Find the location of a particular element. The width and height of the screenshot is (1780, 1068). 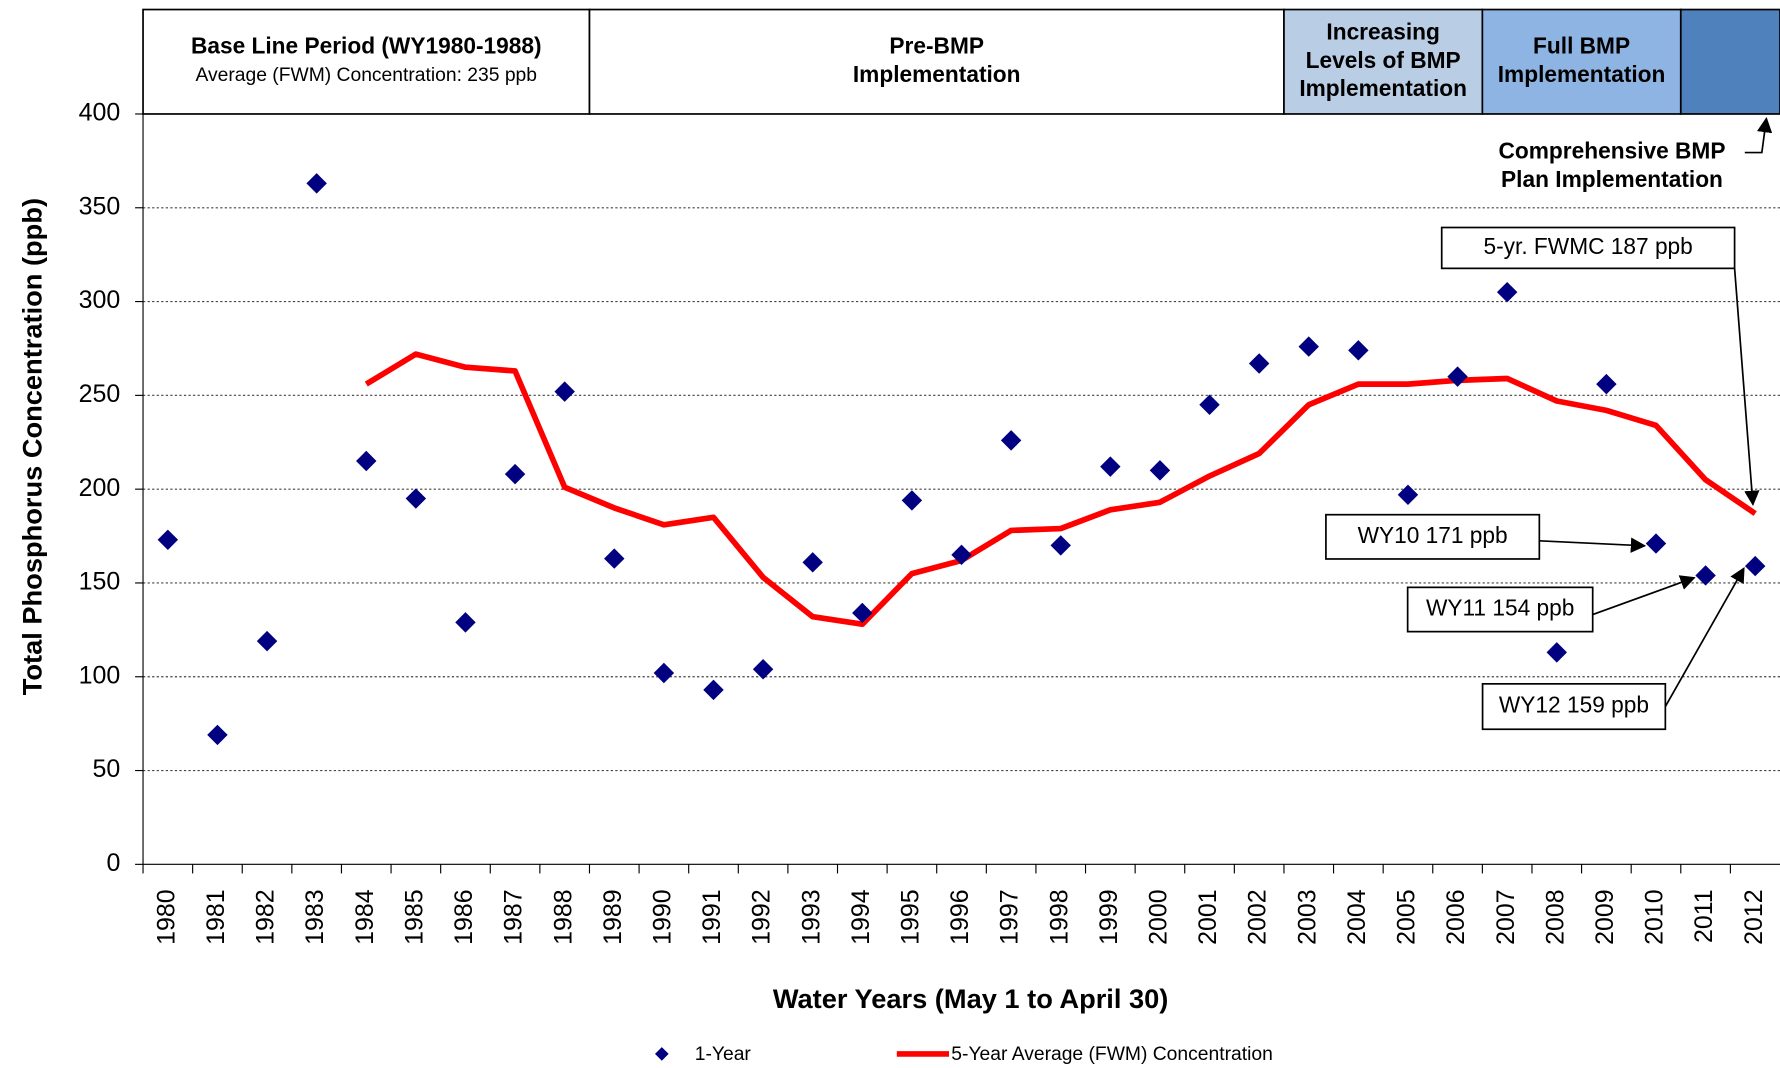

y-tick-label: 0 is located at coordinates (113, 863).